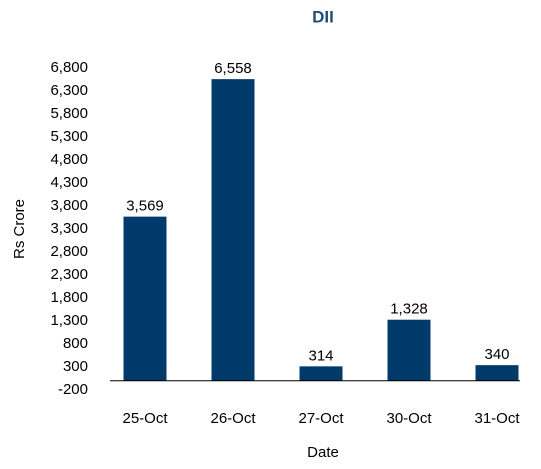 The height and width of the screenshot is (469, 541). I want to click on y-tick-label: 3,800, so click(69, 205).